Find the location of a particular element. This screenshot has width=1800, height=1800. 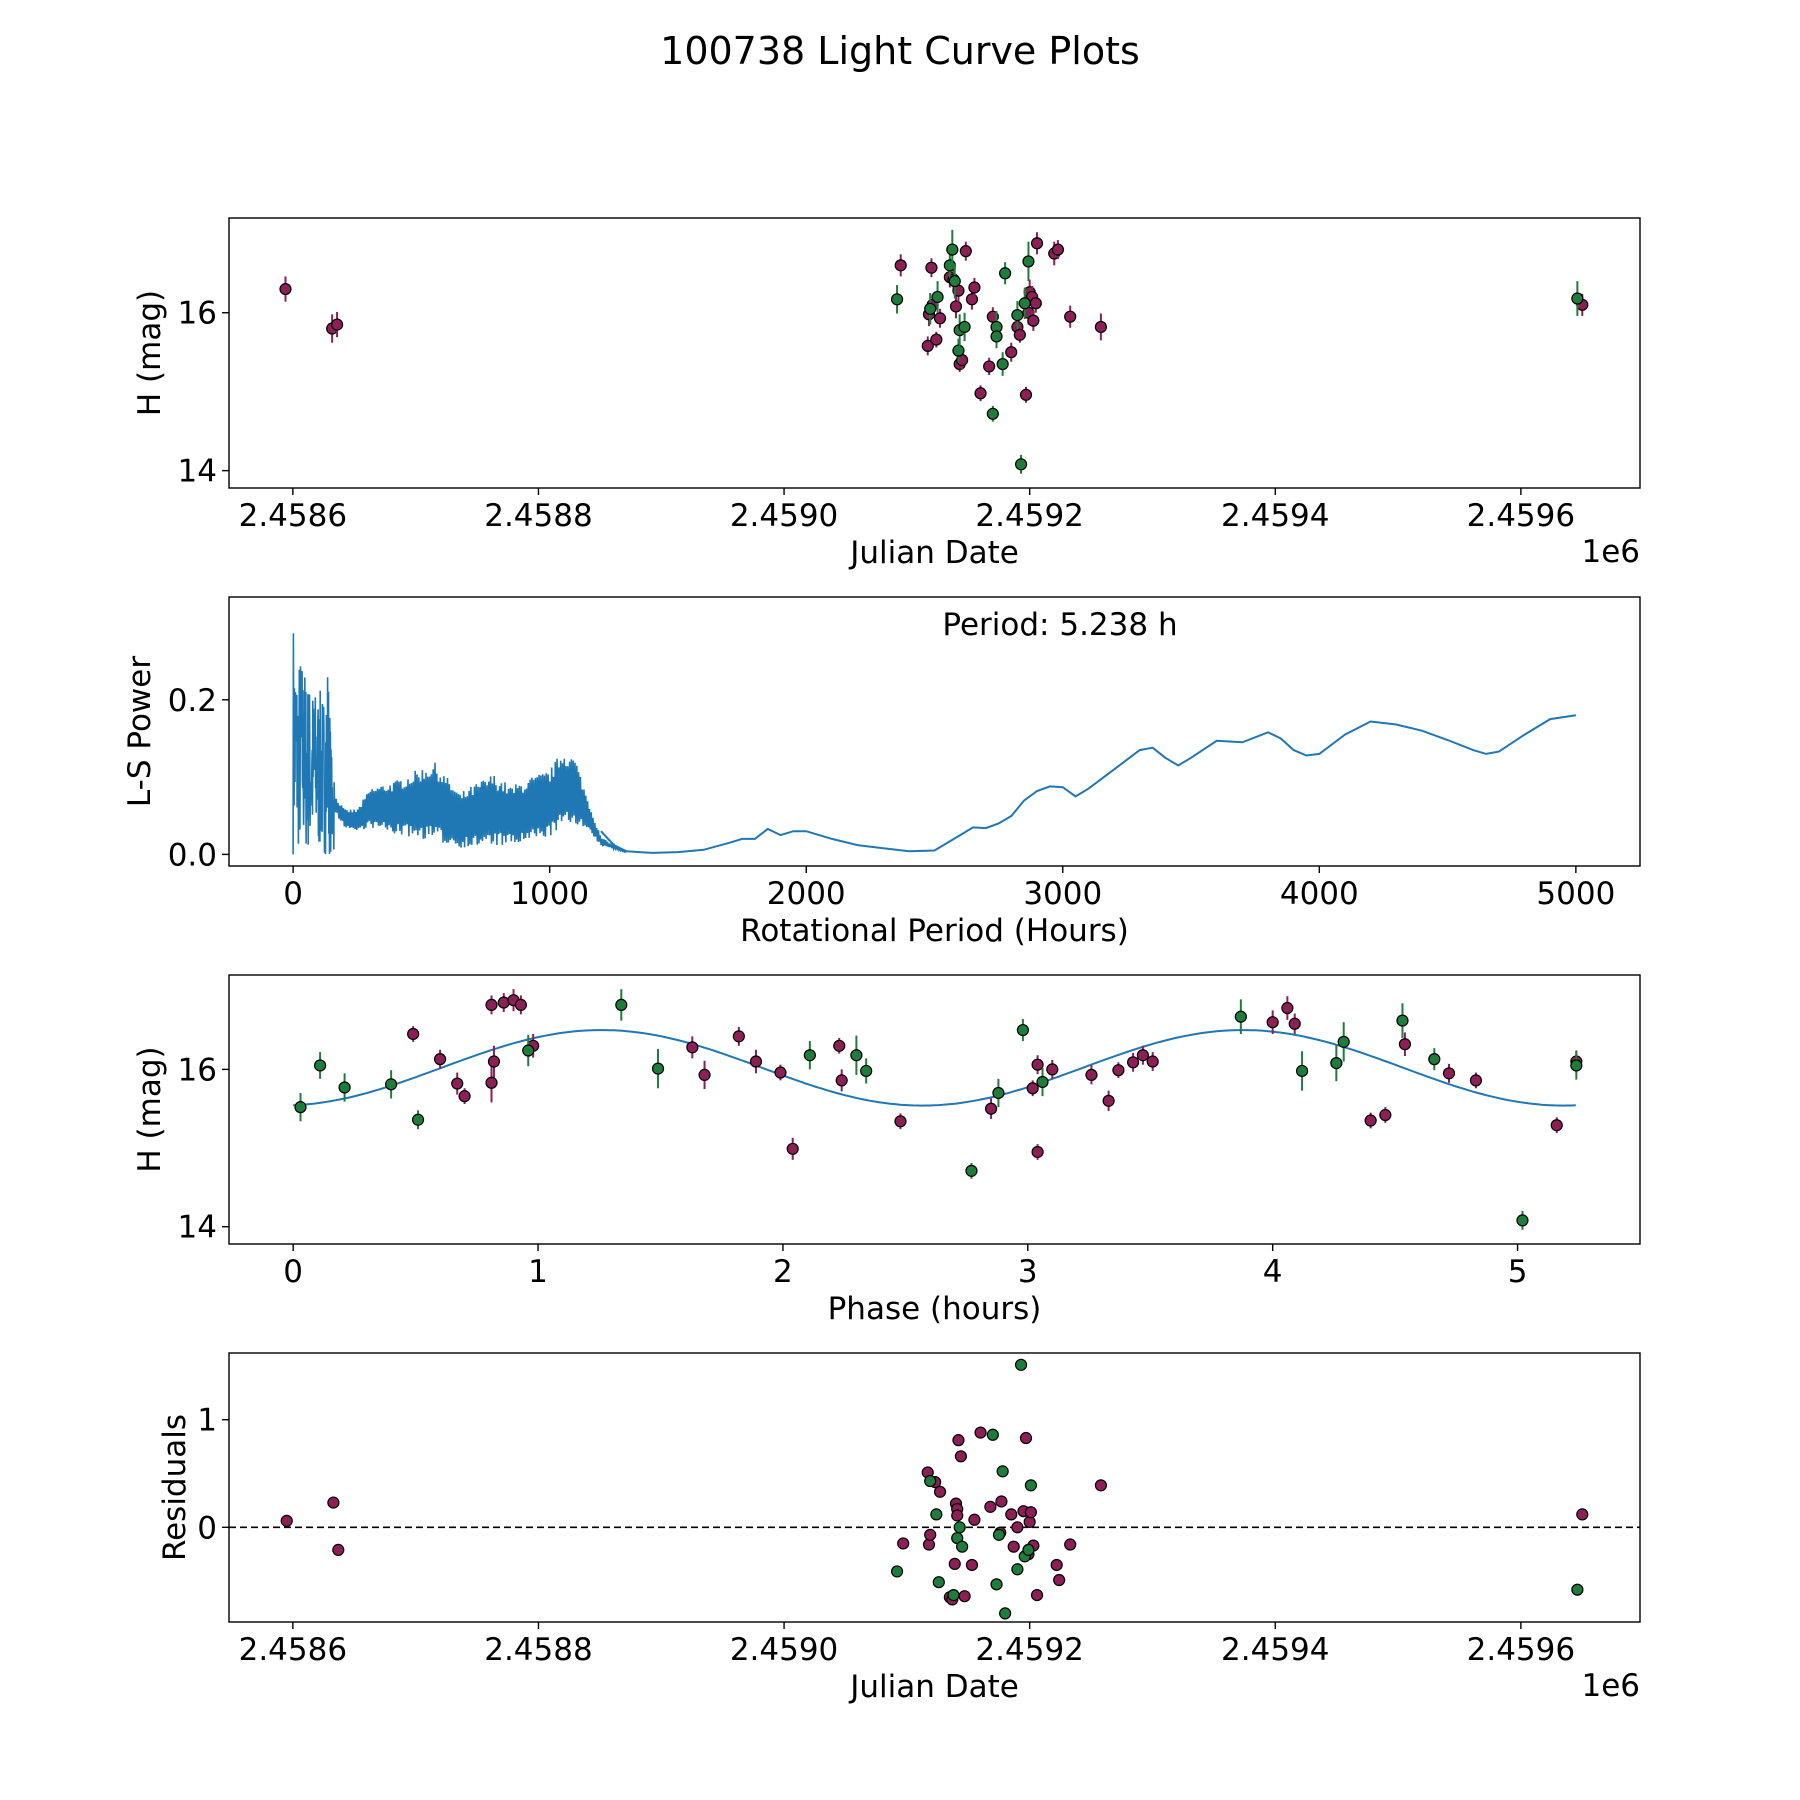

phased-panel is located at coordinates (931, 1112).